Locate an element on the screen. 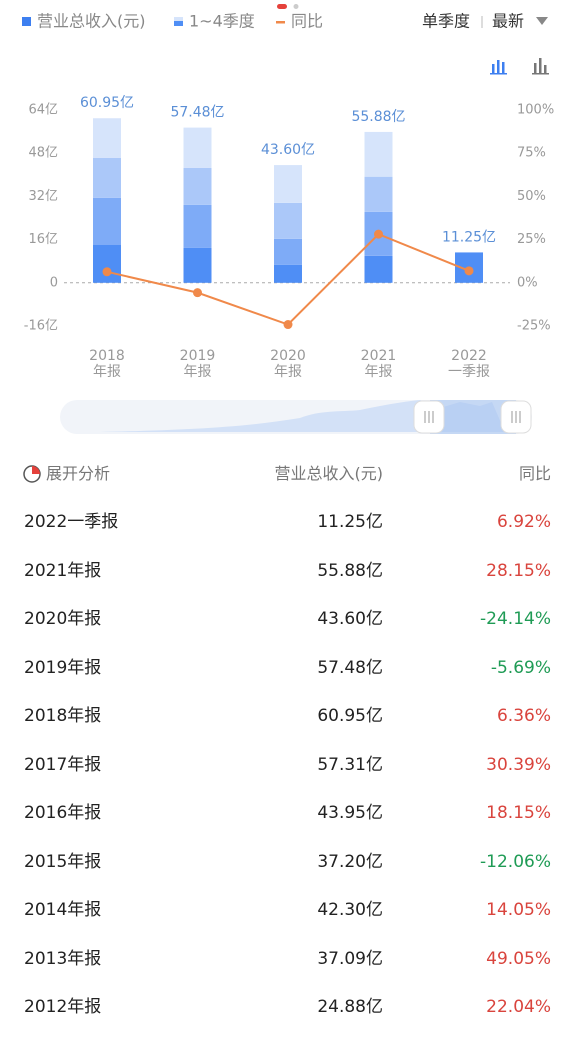  legend-label: 1~4季度 is located at coordinates (222, 21).